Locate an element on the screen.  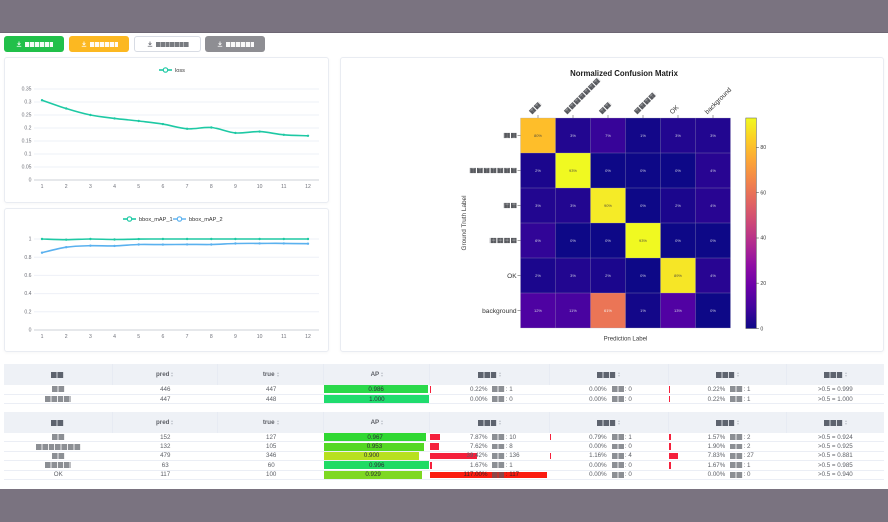
svg-text: 6% is located at coordinates (538, 240).